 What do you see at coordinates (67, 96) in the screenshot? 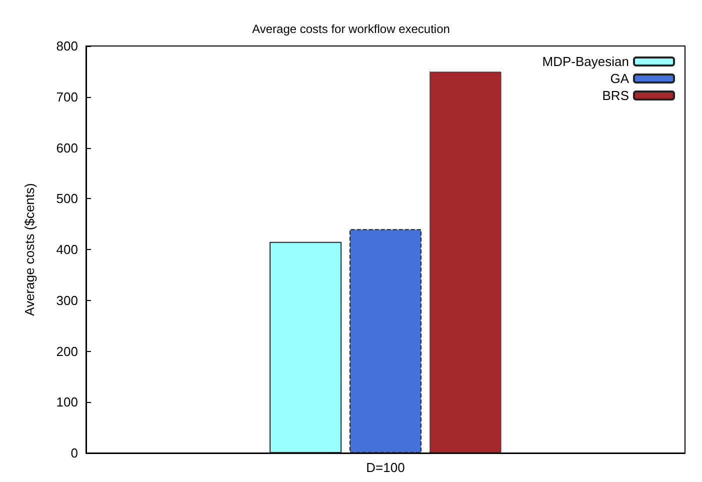
I see `y-tick-label: 700` at bounding box center [67, 96].